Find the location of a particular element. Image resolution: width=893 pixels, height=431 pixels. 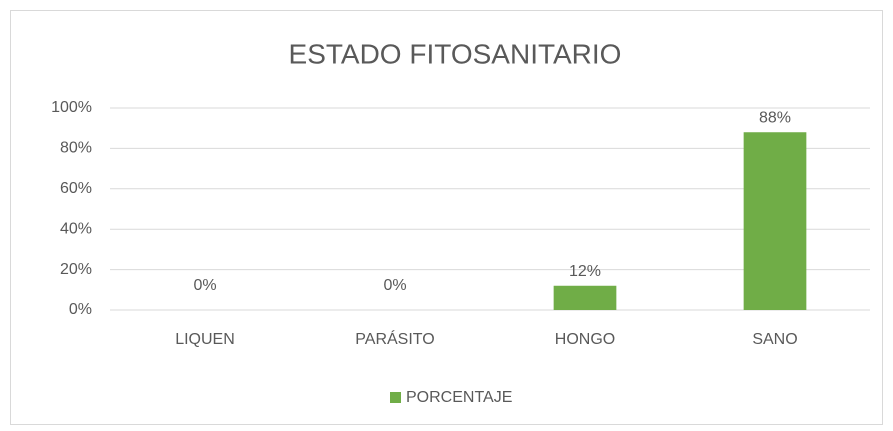

x-tick-label: HONGO is located at coordinates (585, 339).